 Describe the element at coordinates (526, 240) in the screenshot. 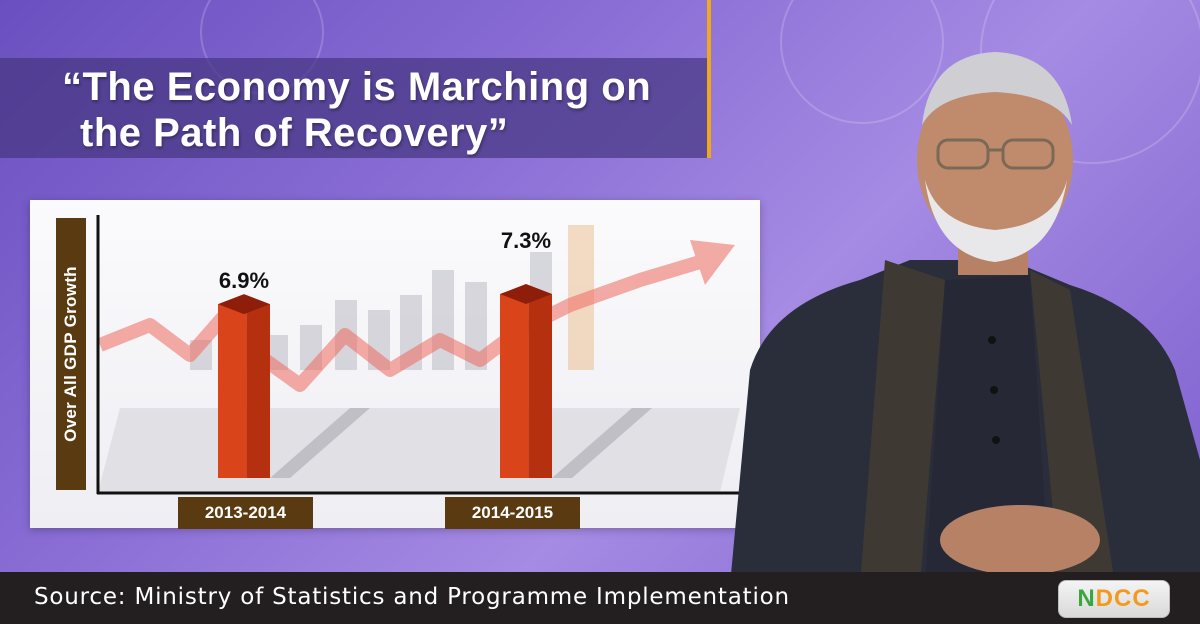

I see `data-label-2014-2015: 7.3%` at that location.